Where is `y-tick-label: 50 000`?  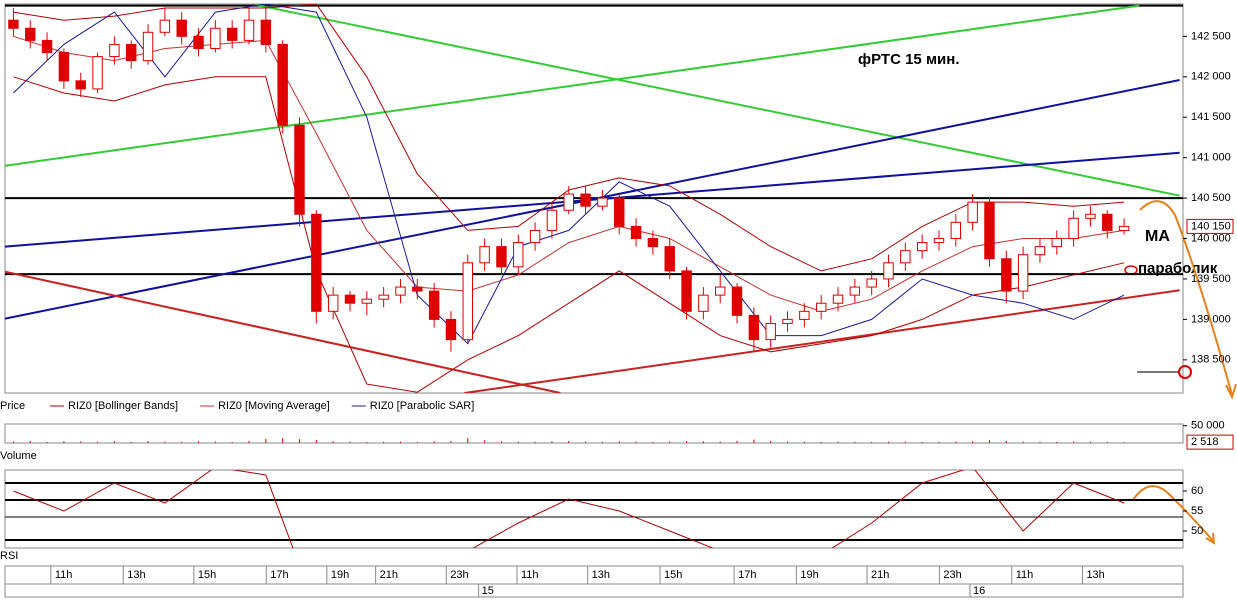 y-tick-label: 50 000 is located at coordinates (1208, 426).